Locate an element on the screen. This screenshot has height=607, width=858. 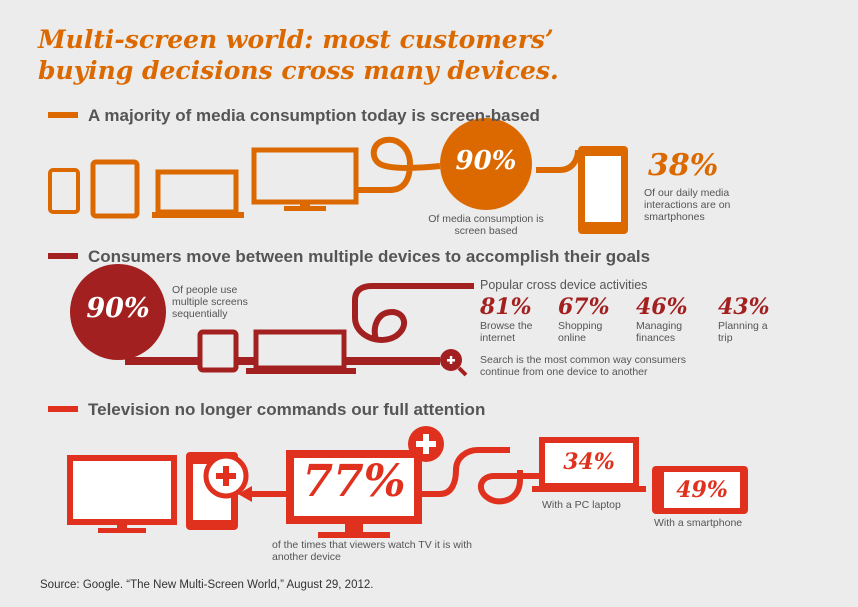
tv-icon-center is located at coordinates (354, 494).